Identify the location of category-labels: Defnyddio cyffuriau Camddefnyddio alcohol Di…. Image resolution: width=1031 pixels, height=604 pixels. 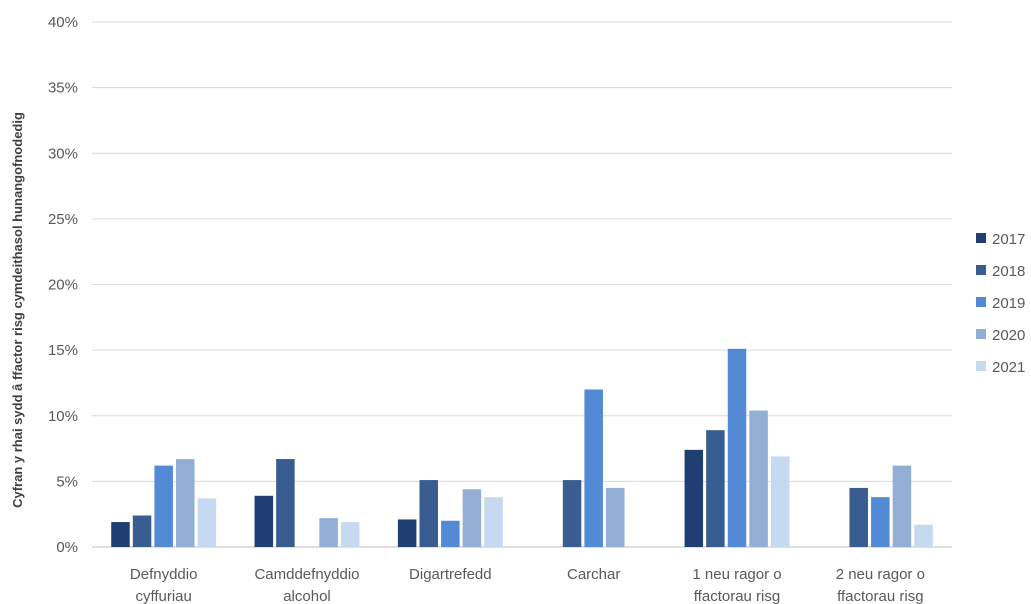
(527, 585).